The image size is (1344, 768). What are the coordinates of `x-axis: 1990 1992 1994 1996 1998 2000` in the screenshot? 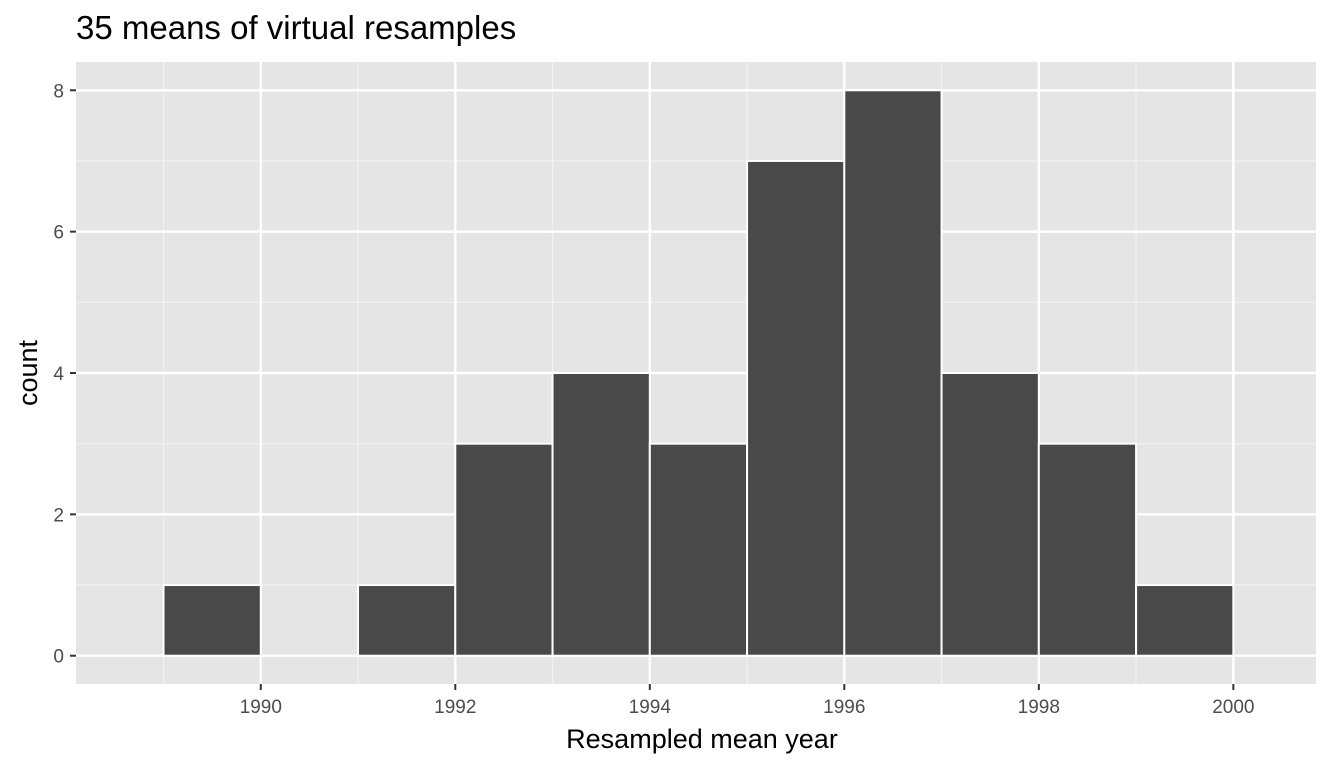 It's located at (747, 701).